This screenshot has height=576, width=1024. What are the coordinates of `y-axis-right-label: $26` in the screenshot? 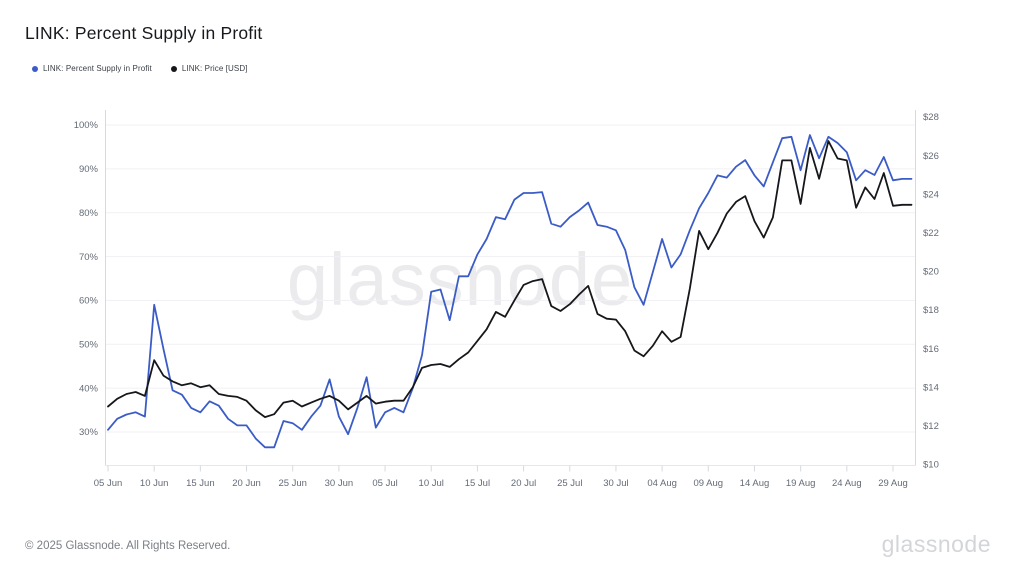 It's located at (931, 156).